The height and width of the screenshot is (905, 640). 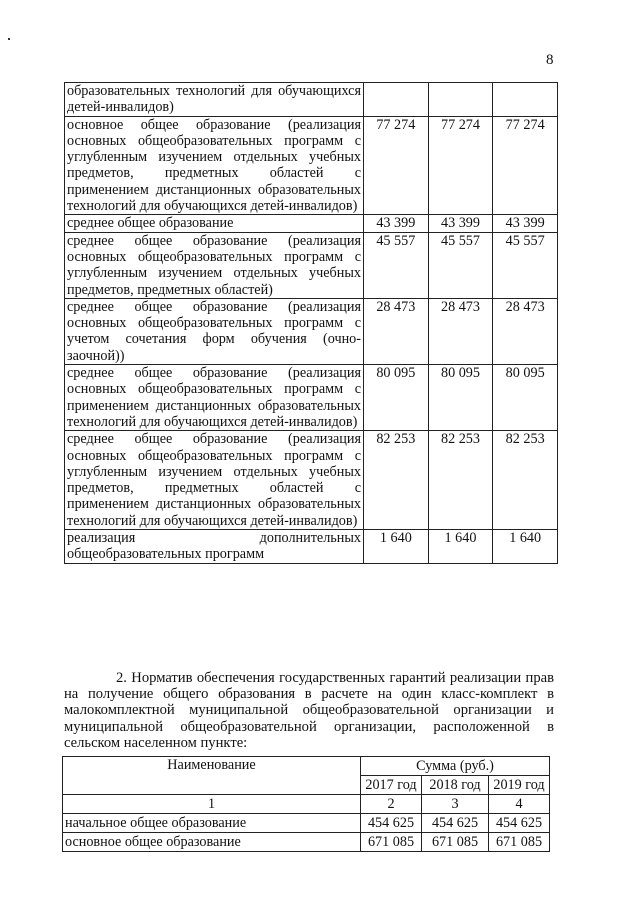 What do you see at coordinates (519, 785) in the screenshot?
I see `header-year: 2019 год` at bounding box center [519, 785].